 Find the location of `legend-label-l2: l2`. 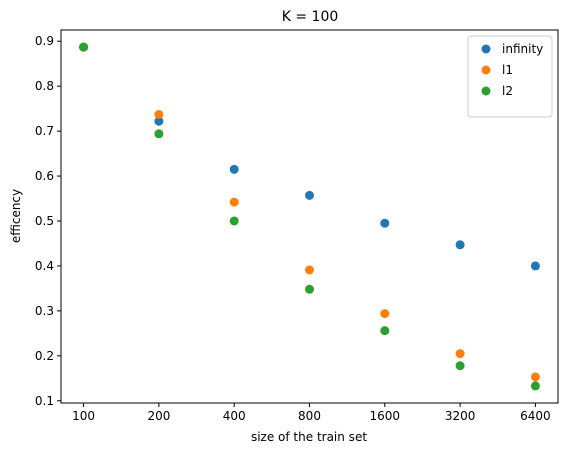

legend-label-l2: l2 is located at coordinates (507, 91).